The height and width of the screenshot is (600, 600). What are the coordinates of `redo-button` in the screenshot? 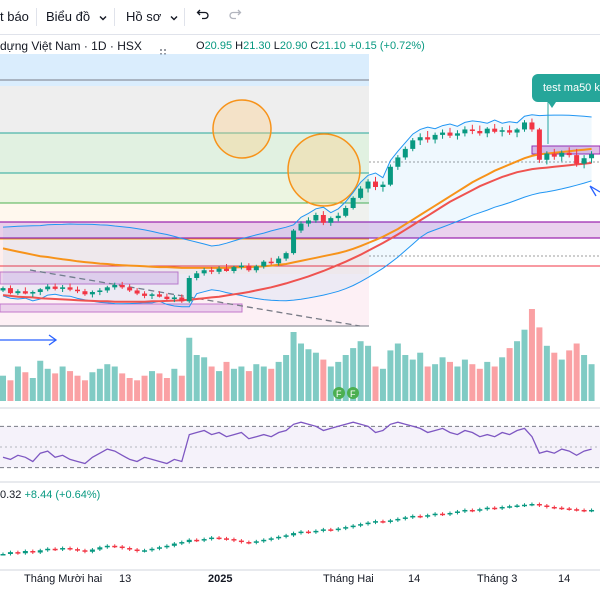 It's located at (235, 17).